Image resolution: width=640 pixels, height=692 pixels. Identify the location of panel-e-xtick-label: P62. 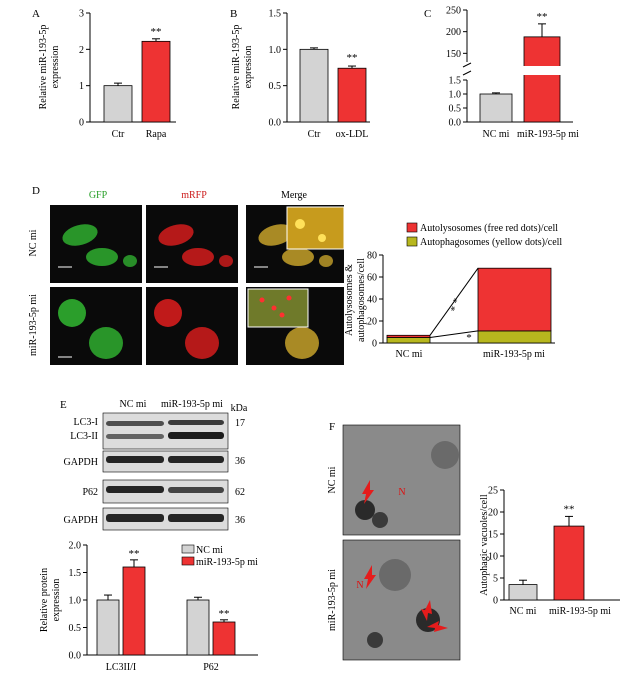
(211, 667).